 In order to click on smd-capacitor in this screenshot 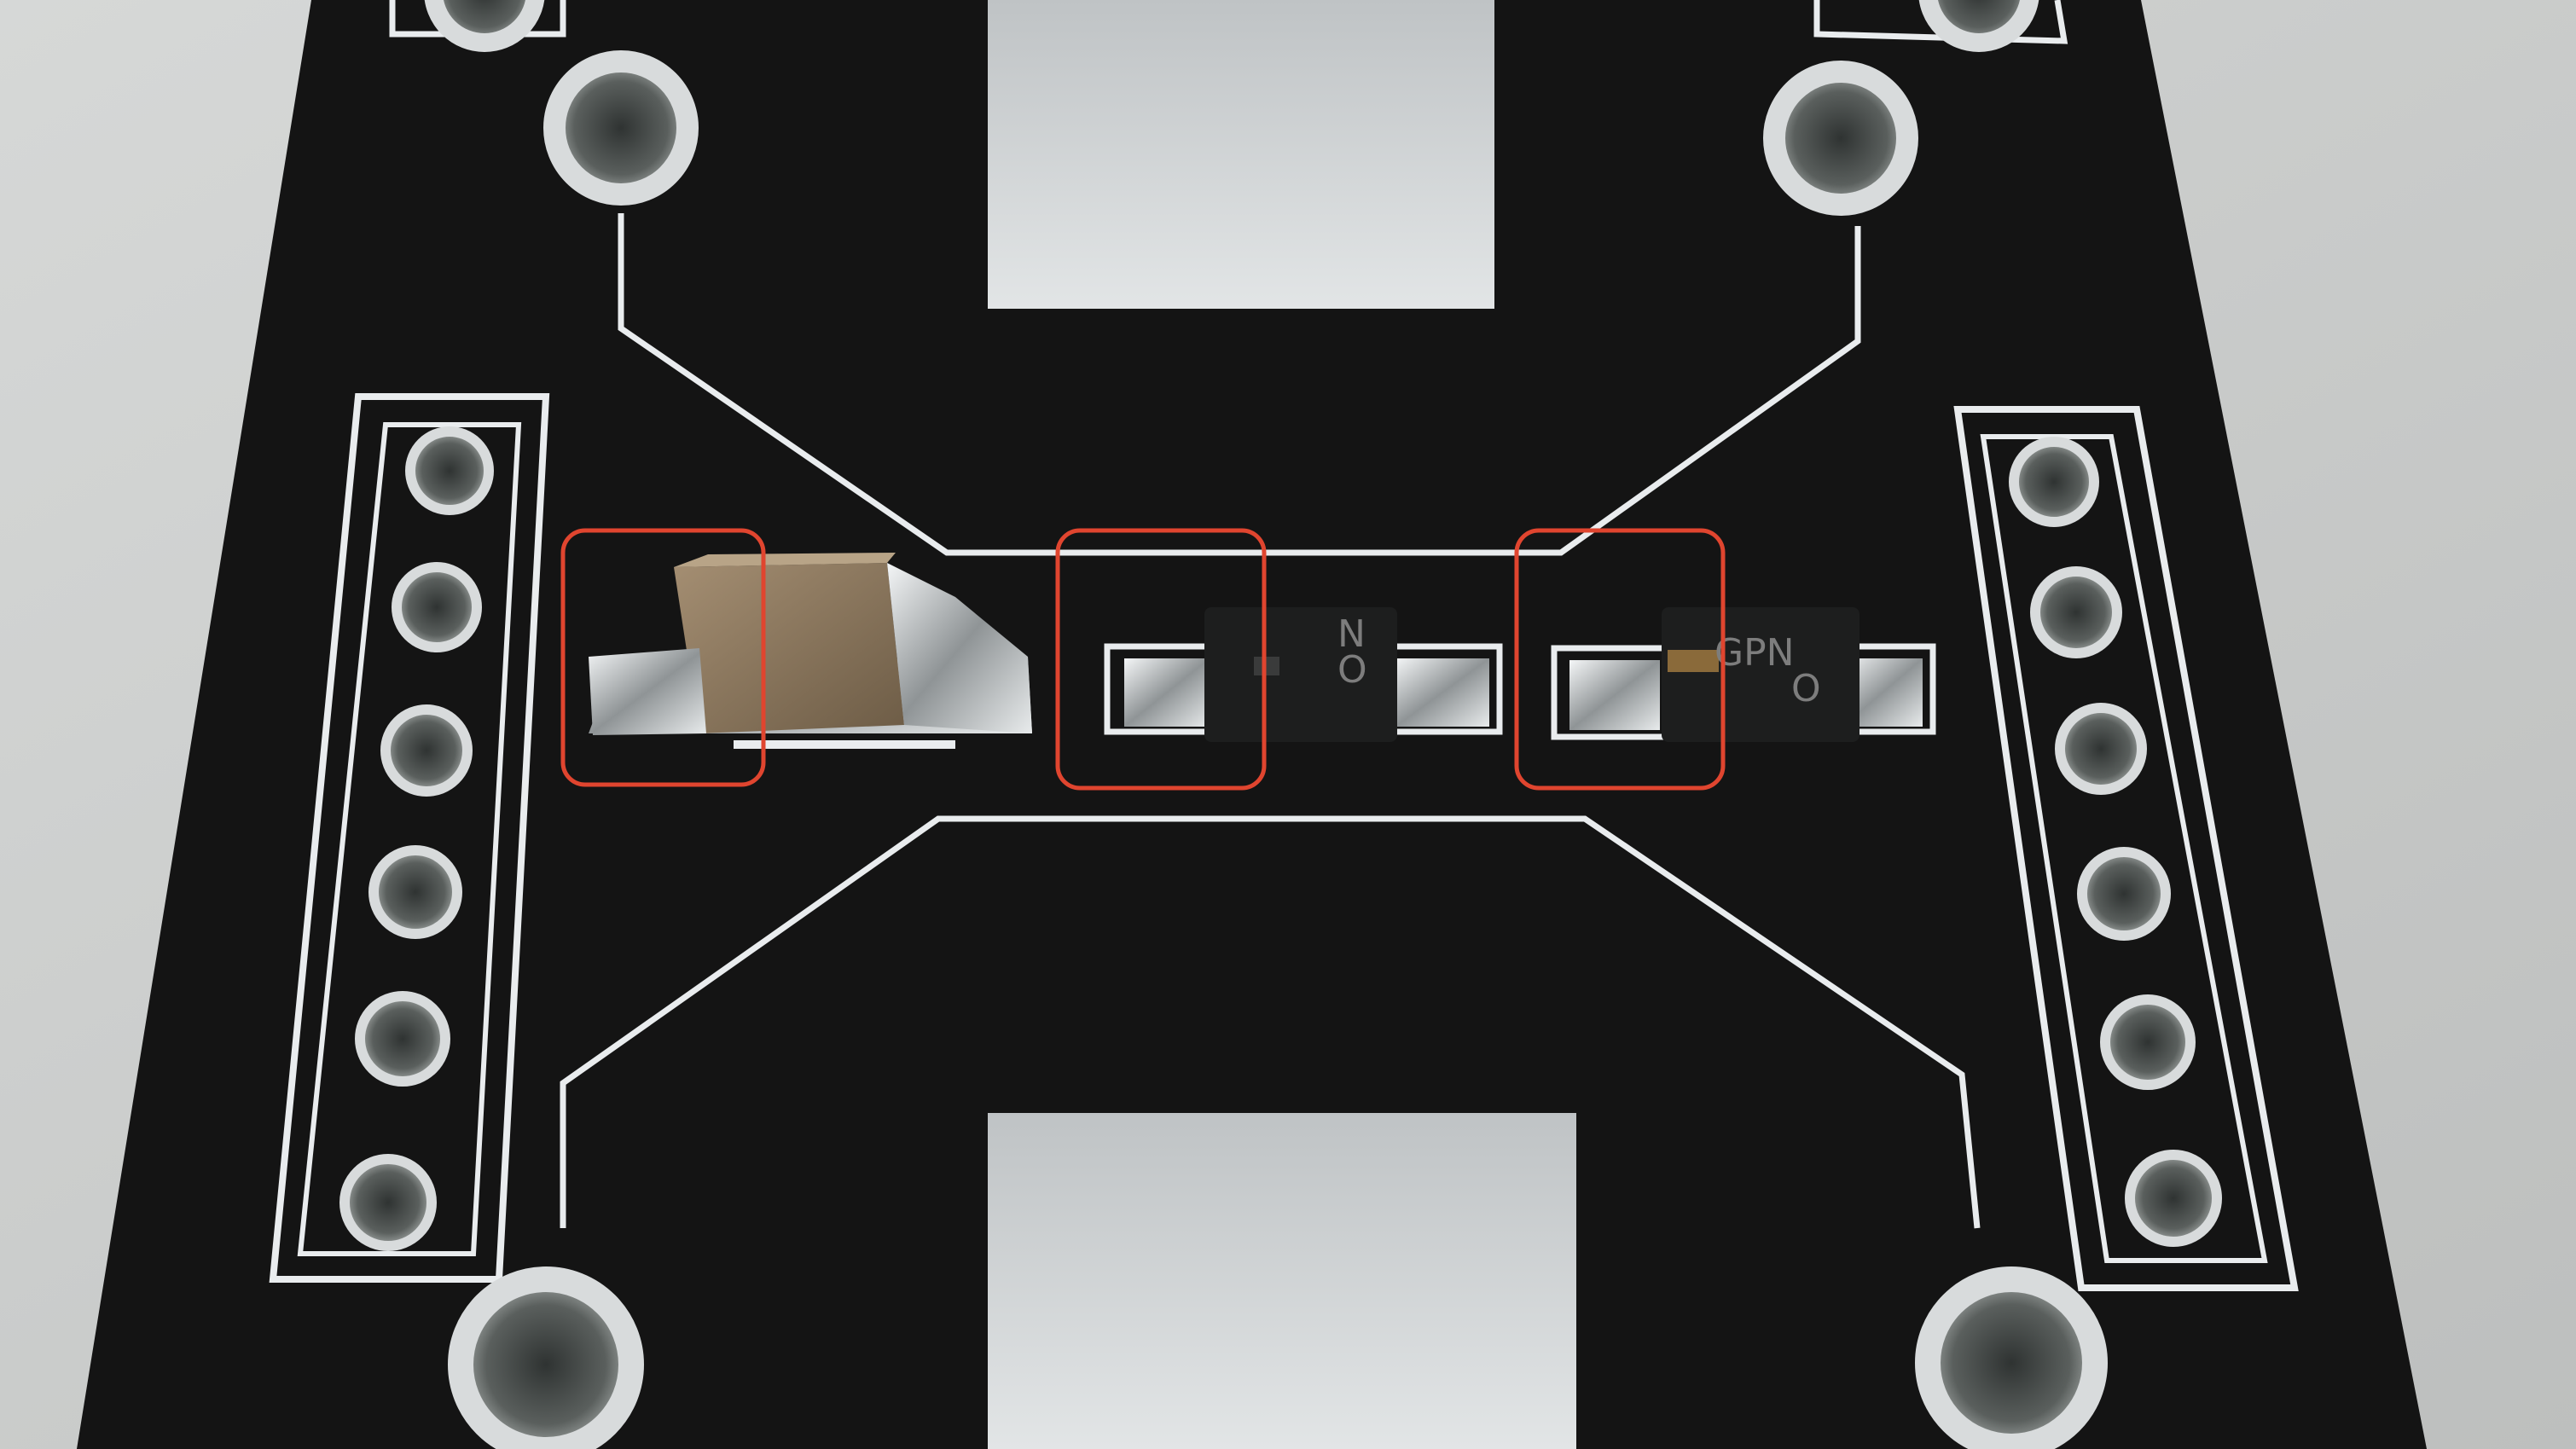, I will do `click(810, 651)`.